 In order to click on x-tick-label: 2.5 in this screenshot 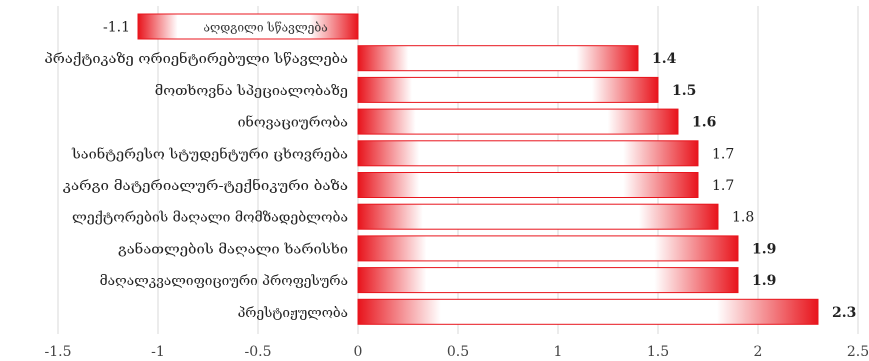, I will do `click(858, 352)`.